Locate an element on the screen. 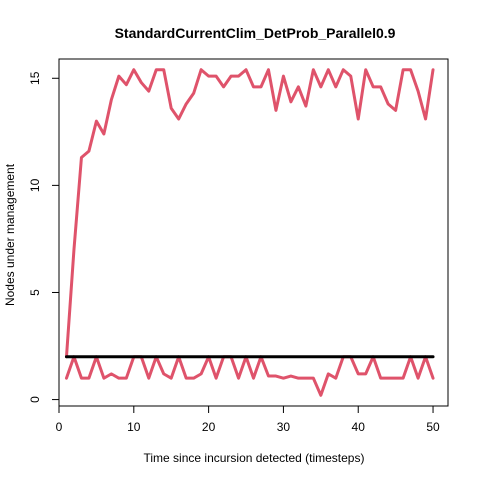  x-tick-label: 10 is located at coordinates (134, 427).